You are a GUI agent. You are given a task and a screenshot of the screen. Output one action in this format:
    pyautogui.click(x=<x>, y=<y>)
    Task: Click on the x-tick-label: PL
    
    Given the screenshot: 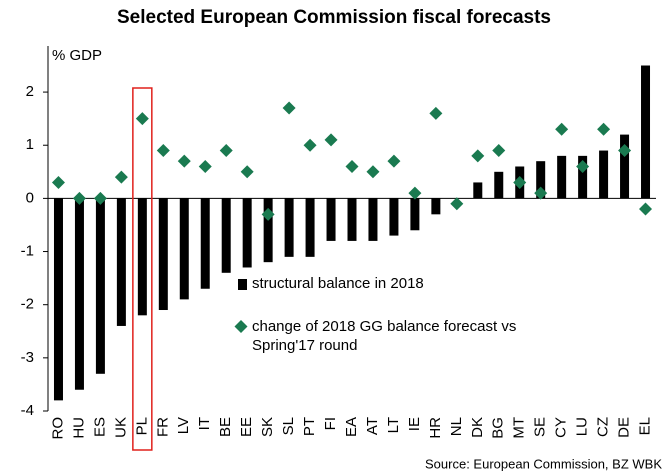 What is the action you would take?
    pyautogui.click(x=141, y=426)
    